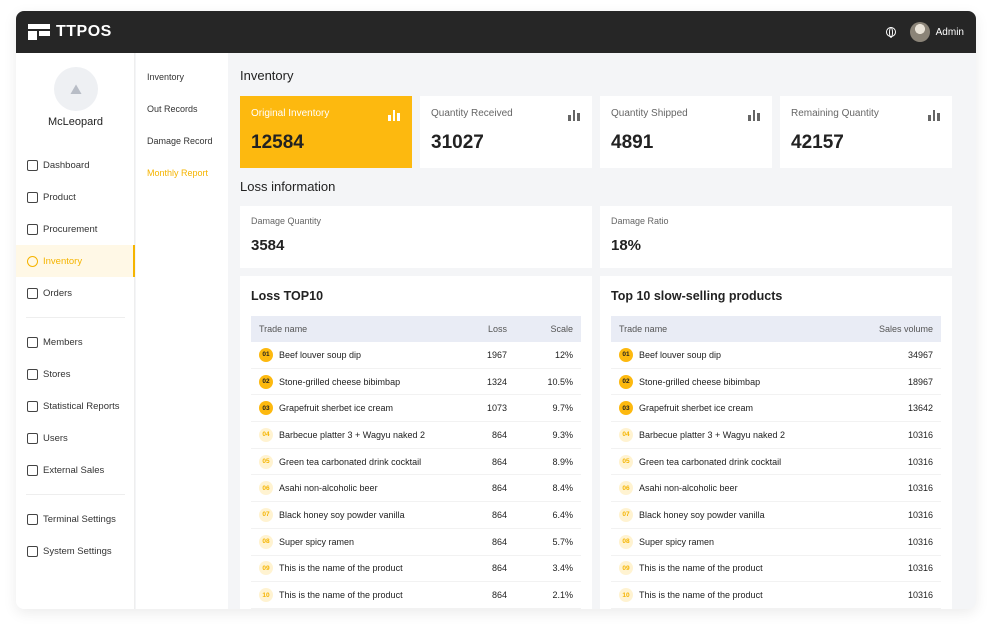 The width and height of the screenshot is (992, 633). Describe the element at coordinates (348, 381) in the screenshot. I see `trade-name-cell: 02 Stone-grilled cheese bibimbap` at that location.